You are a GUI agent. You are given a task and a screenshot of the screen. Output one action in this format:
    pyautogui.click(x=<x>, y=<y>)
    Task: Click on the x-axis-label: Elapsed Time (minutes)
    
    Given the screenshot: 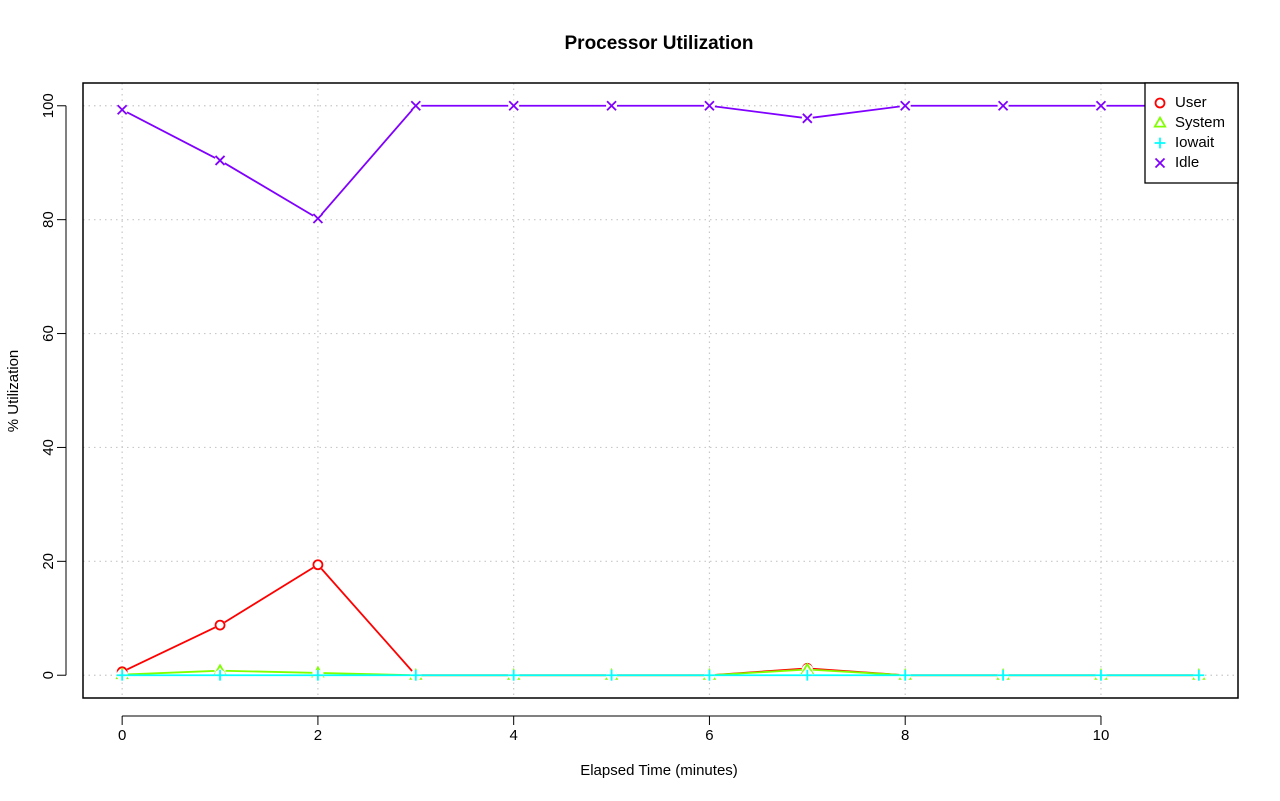 What is the action you would take?
    pyautogui.click(x=659, y=770)
    